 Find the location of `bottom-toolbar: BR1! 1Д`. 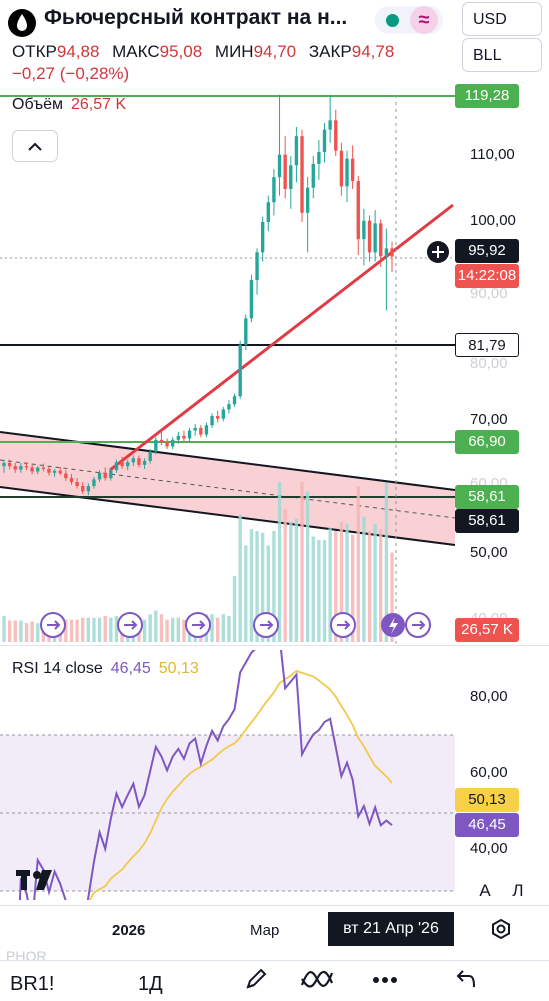

bottom-toolbar: BR1! 1Д is located at coordinates (274, 980).